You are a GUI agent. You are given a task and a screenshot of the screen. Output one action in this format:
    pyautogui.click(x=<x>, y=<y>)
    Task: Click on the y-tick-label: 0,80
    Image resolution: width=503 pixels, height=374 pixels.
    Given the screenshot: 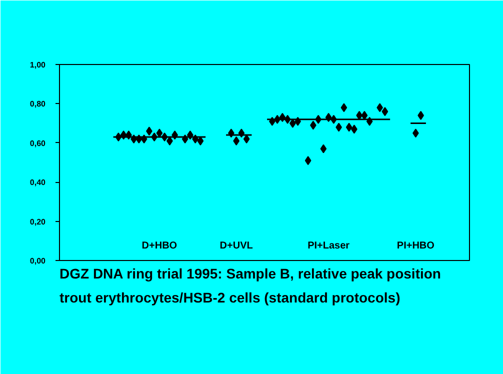 What is the action you would take?
    pyautogui.click(x=38, y=104)
    